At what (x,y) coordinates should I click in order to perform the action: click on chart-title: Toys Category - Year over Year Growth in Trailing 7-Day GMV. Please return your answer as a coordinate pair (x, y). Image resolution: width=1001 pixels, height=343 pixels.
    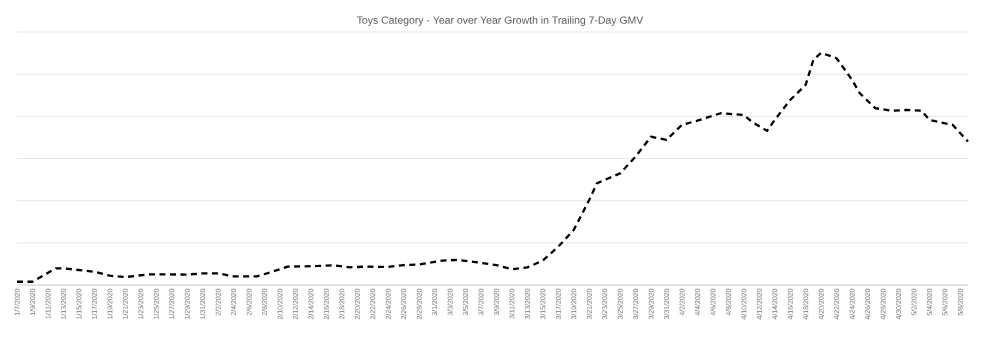
    Looking at the image, I should click on (500, 21).